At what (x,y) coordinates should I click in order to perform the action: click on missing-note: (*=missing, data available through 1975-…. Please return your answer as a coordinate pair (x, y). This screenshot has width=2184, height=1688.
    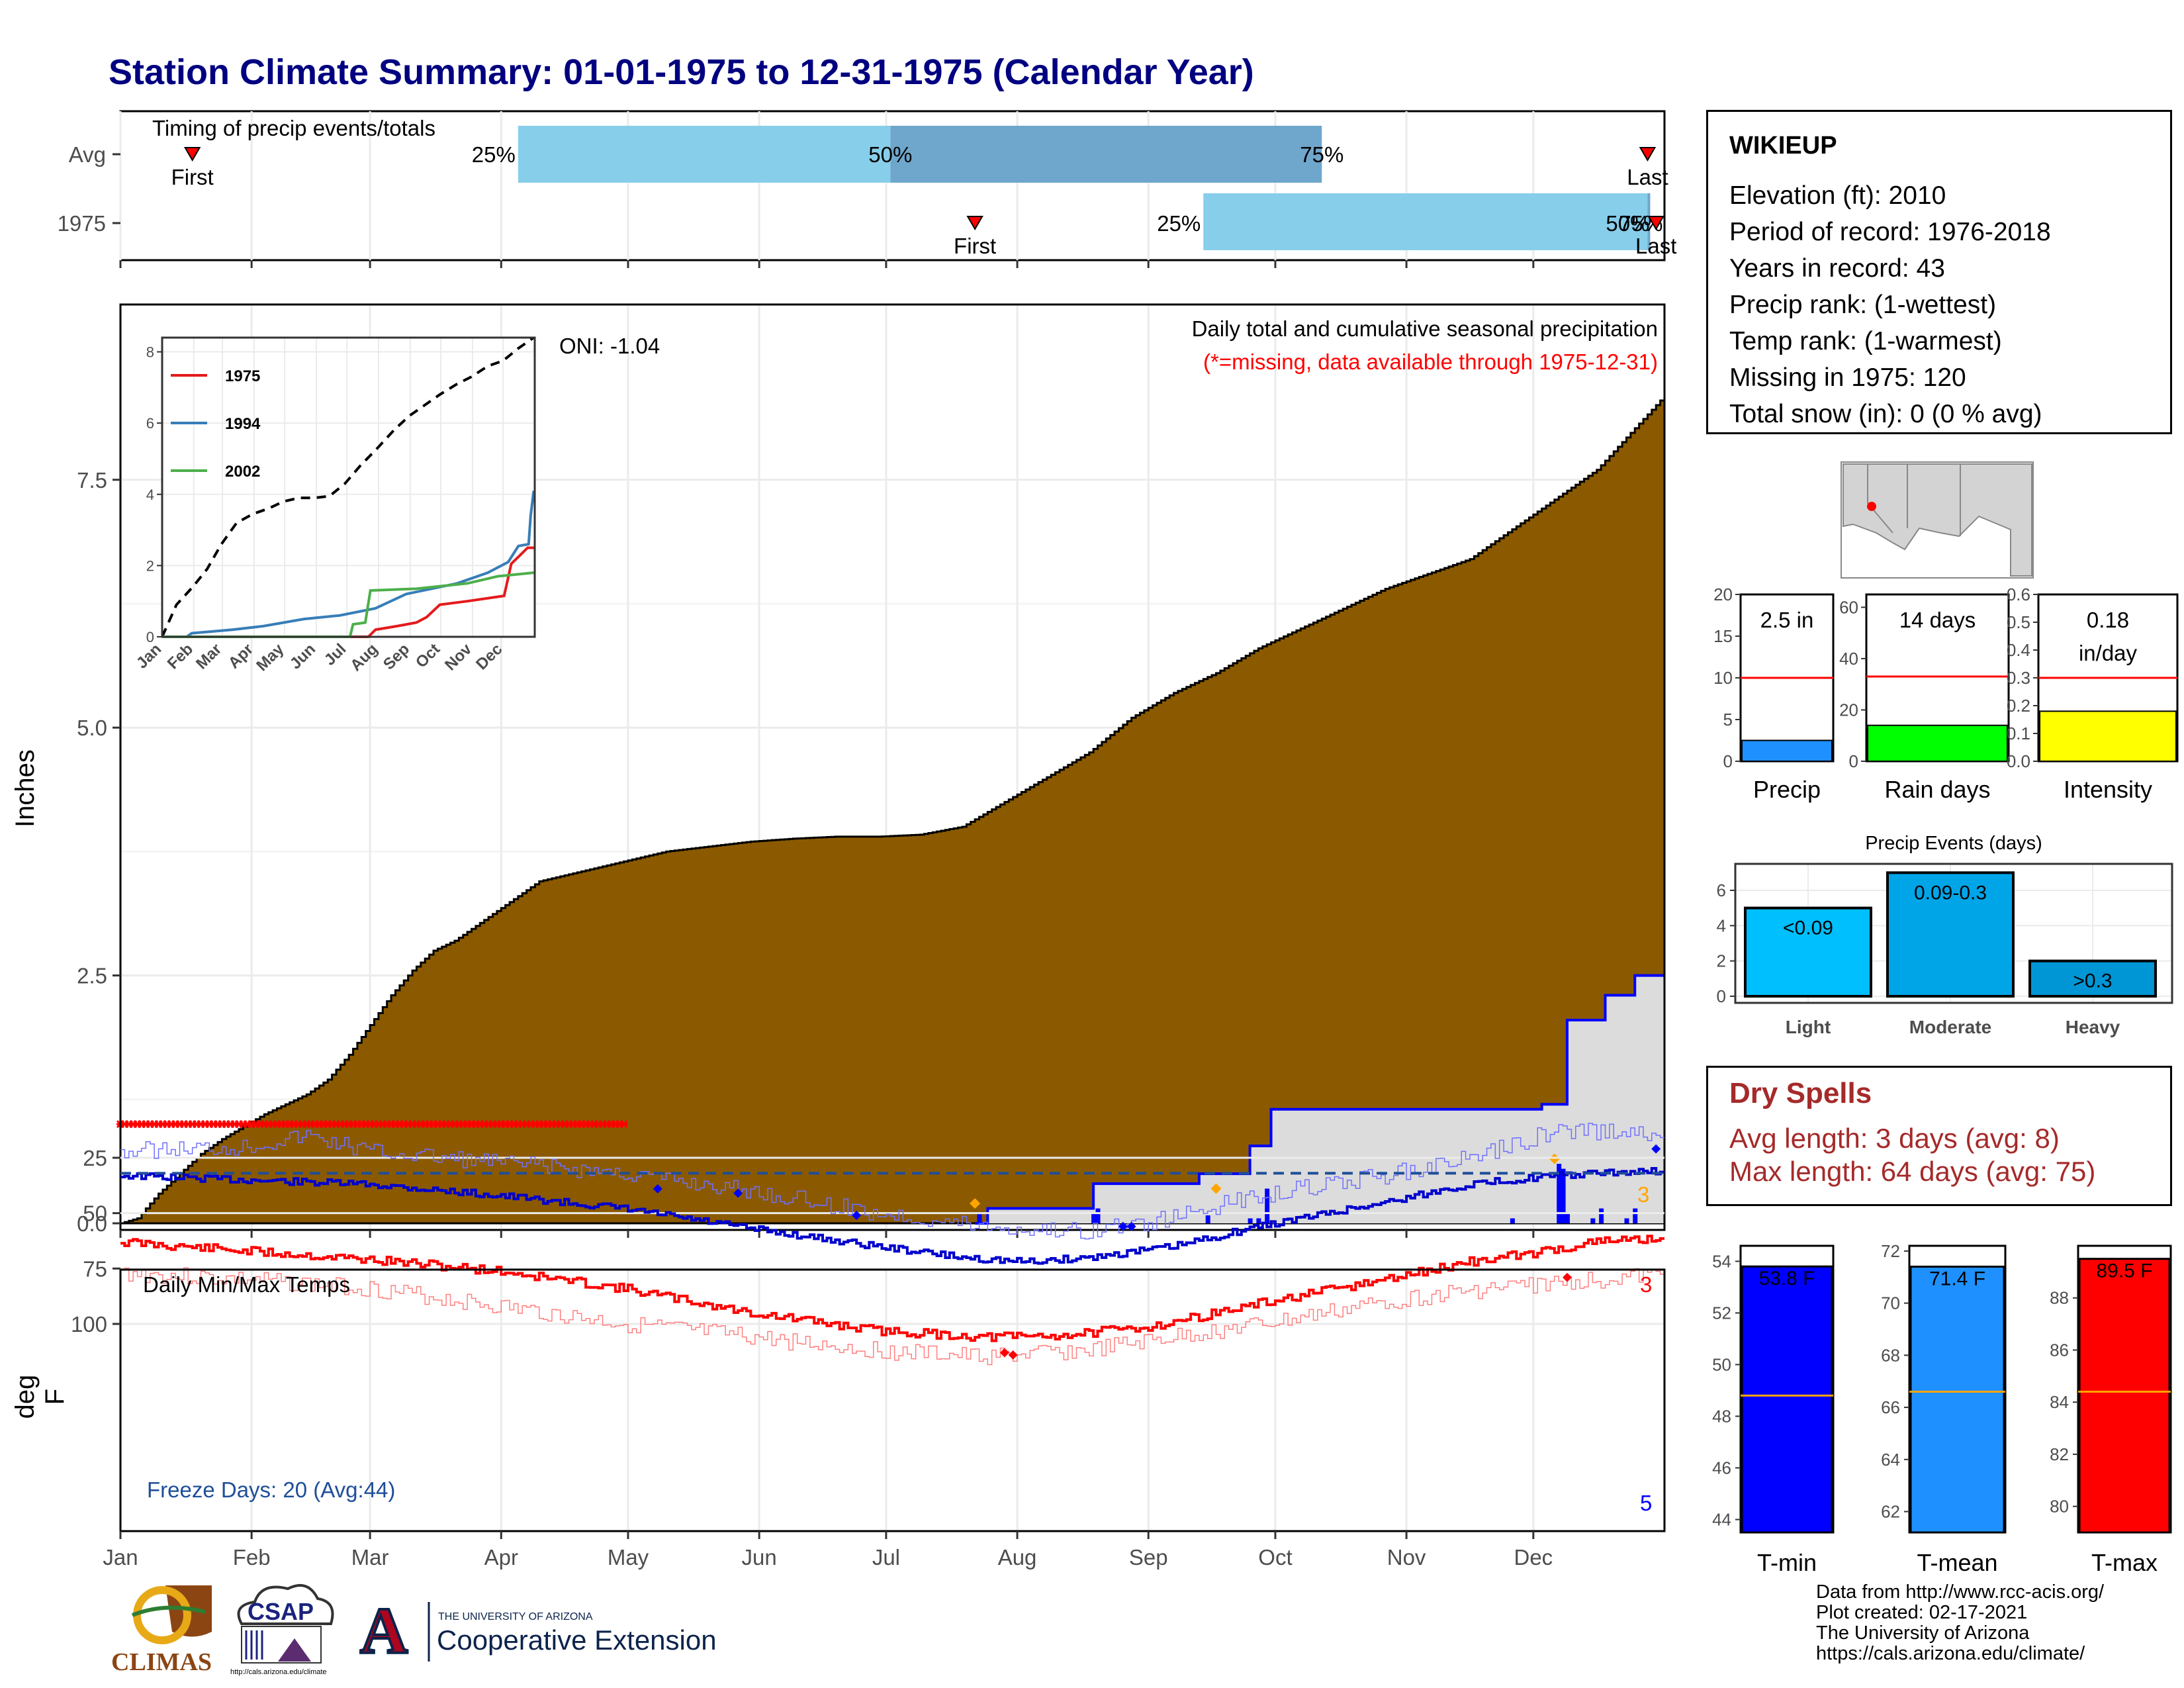
    Looking at the image, I should click on (1430, 362).